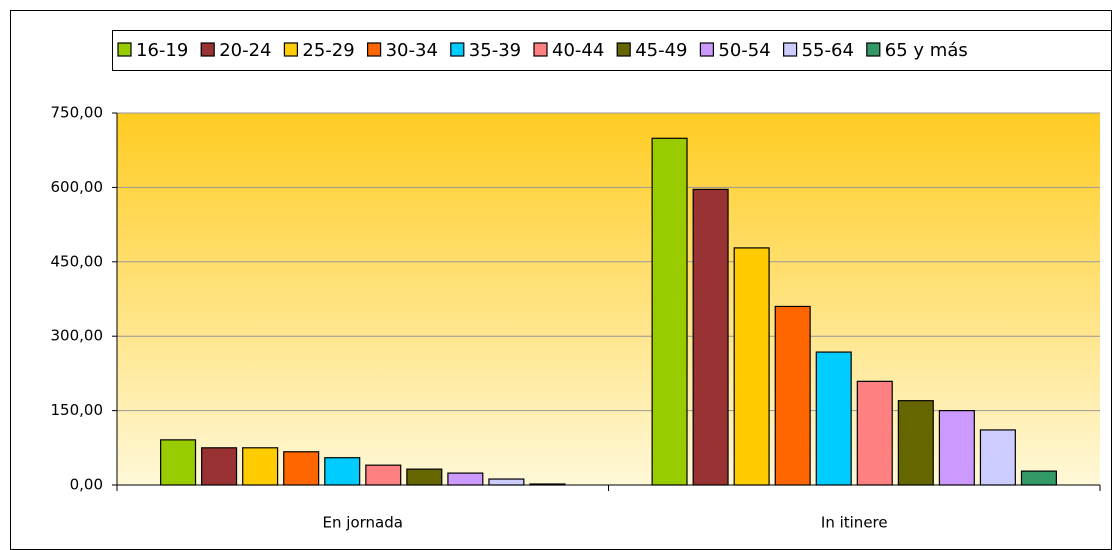  What do you see at coordinates (328, 50) in the screenshot?
I see `legend-label: 25-29` at bounding box center [328, 50].